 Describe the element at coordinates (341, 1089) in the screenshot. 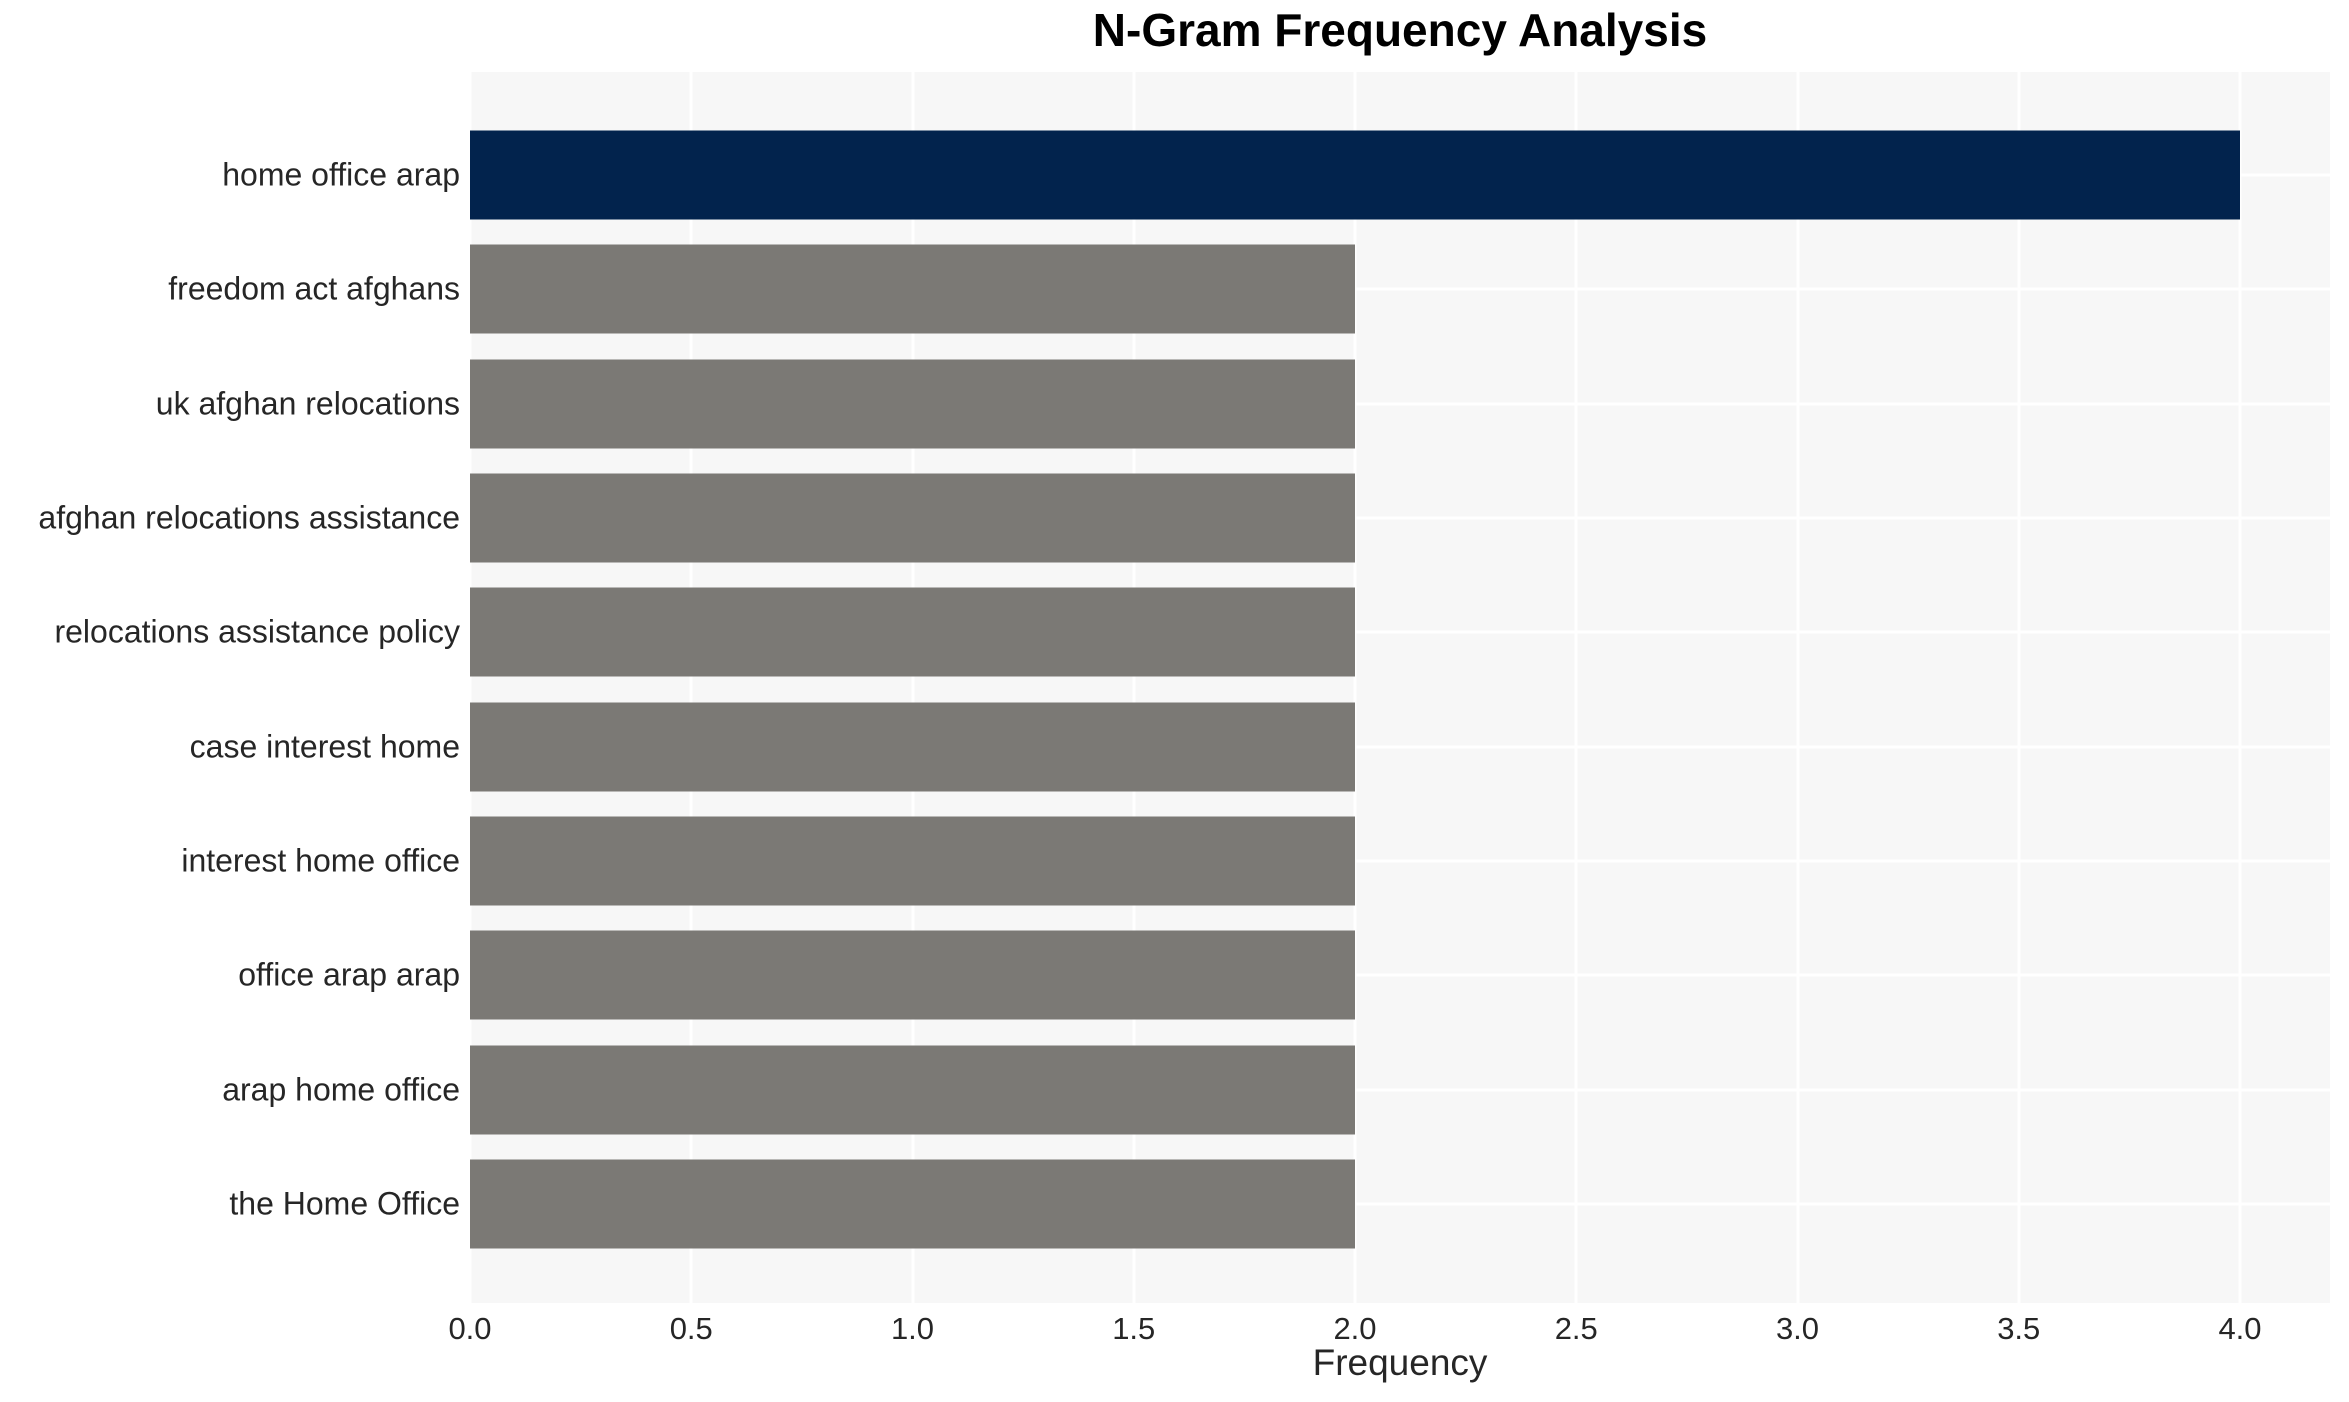

I see `y-tick-label: arap home office` at that location.